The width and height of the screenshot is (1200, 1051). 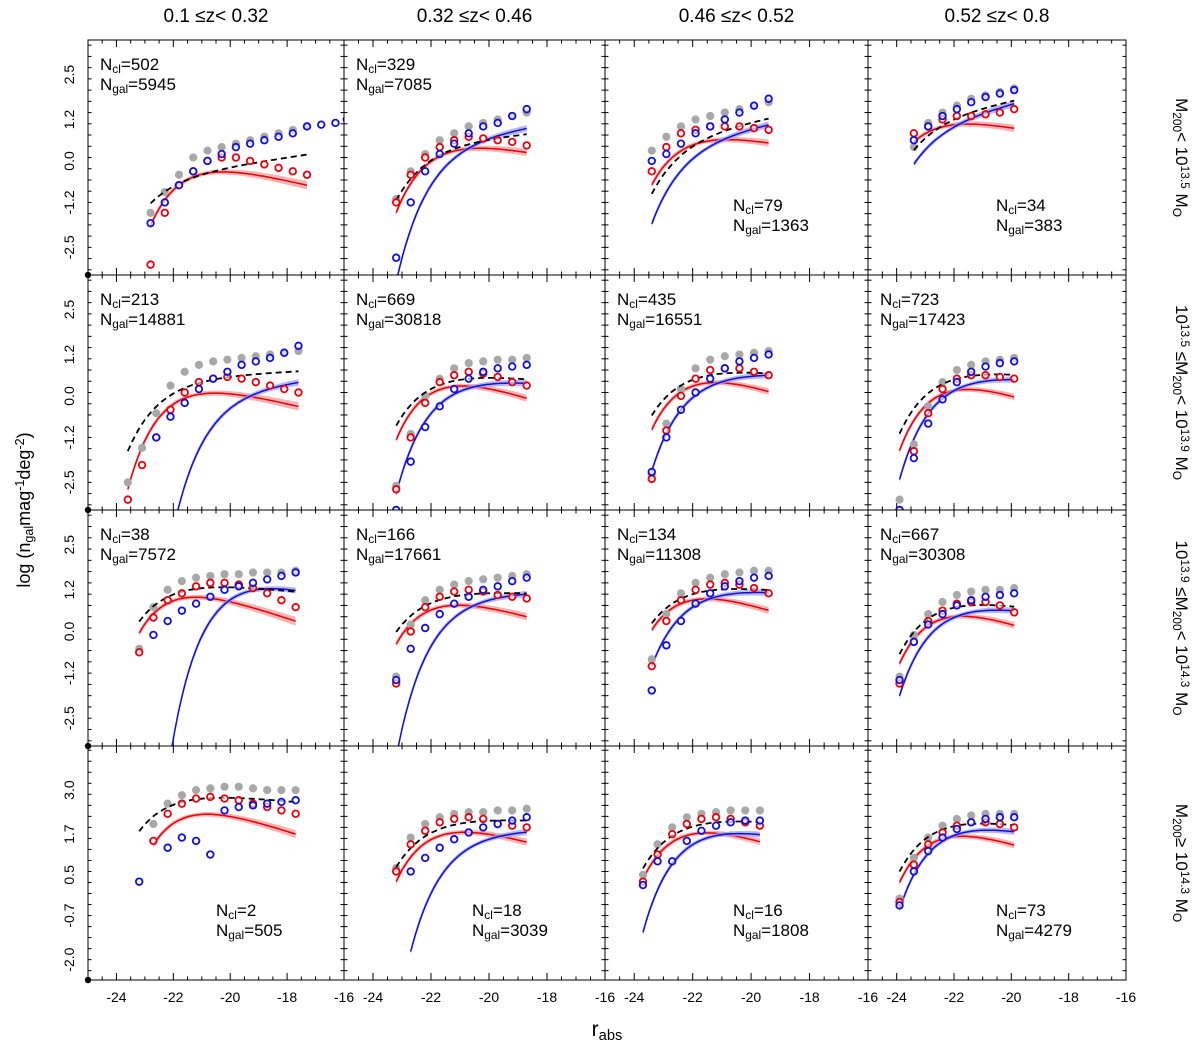 What do you see at coordinates (1053, 930) in the screenshot?
I see `ngal-value: 4279` at bounding box center [1053, 930].